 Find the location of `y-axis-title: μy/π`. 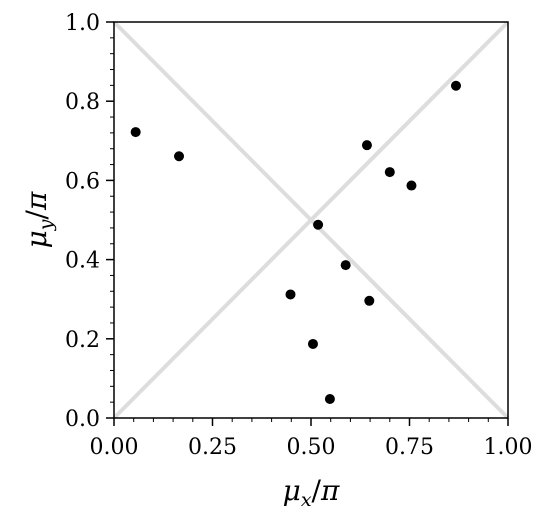

y-axis-title: μy/π is located at coordinates (38, 219).